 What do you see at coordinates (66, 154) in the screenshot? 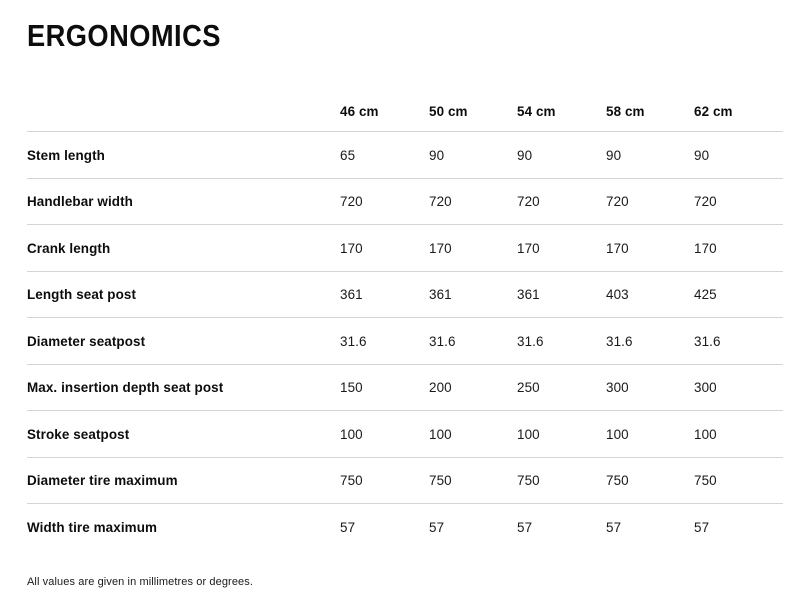
I see `row-label: Stem length` at bounding box center [66, 154].